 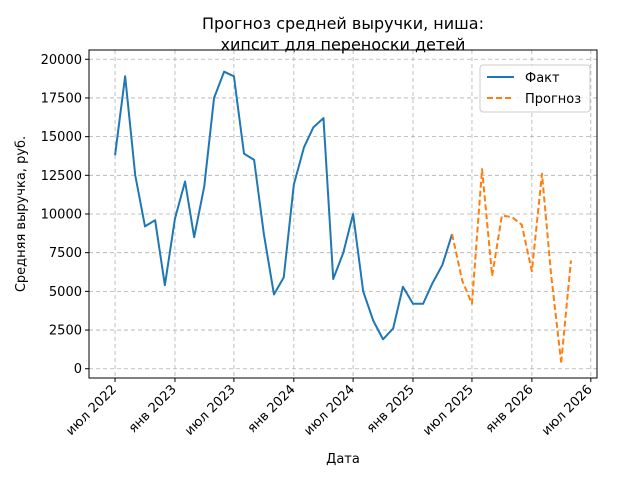 What do you see at coordinates (542, 78) in the screenshot?
I see `legend-label-fact: Факт` at bounding box center [542, 78].